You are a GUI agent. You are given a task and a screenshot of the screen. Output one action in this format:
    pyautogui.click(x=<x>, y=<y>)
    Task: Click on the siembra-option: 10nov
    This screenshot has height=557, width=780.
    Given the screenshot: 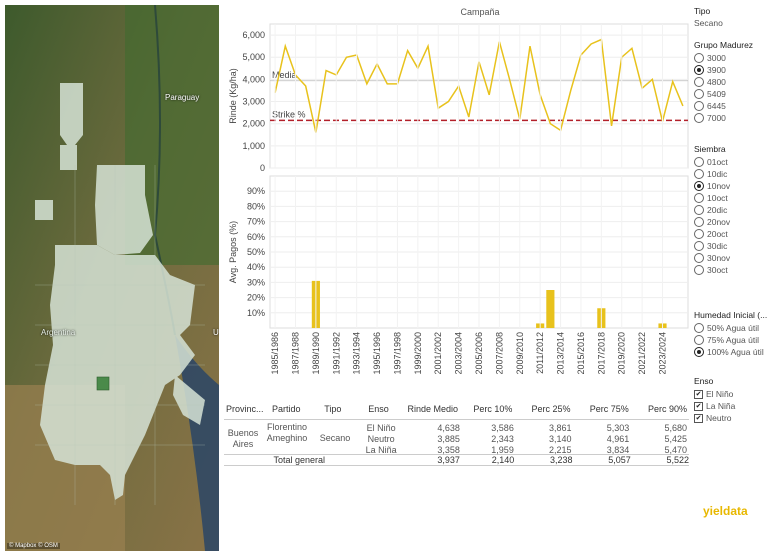 What is the action you would take?
    pyautogui.click(x=736, y=186)
    